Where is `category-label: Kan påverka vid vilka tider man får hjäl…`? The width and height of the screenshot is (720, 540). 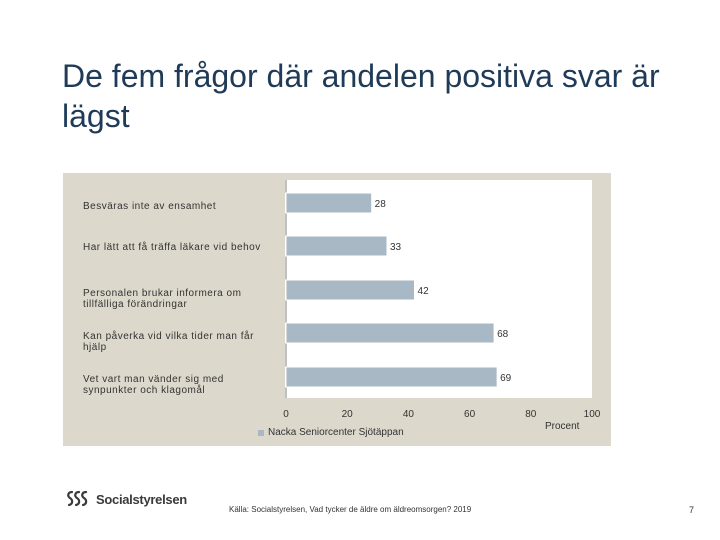
category-label: Kan påverka vid vilka tider man får hjäl… is located at coordinates (168, 342).